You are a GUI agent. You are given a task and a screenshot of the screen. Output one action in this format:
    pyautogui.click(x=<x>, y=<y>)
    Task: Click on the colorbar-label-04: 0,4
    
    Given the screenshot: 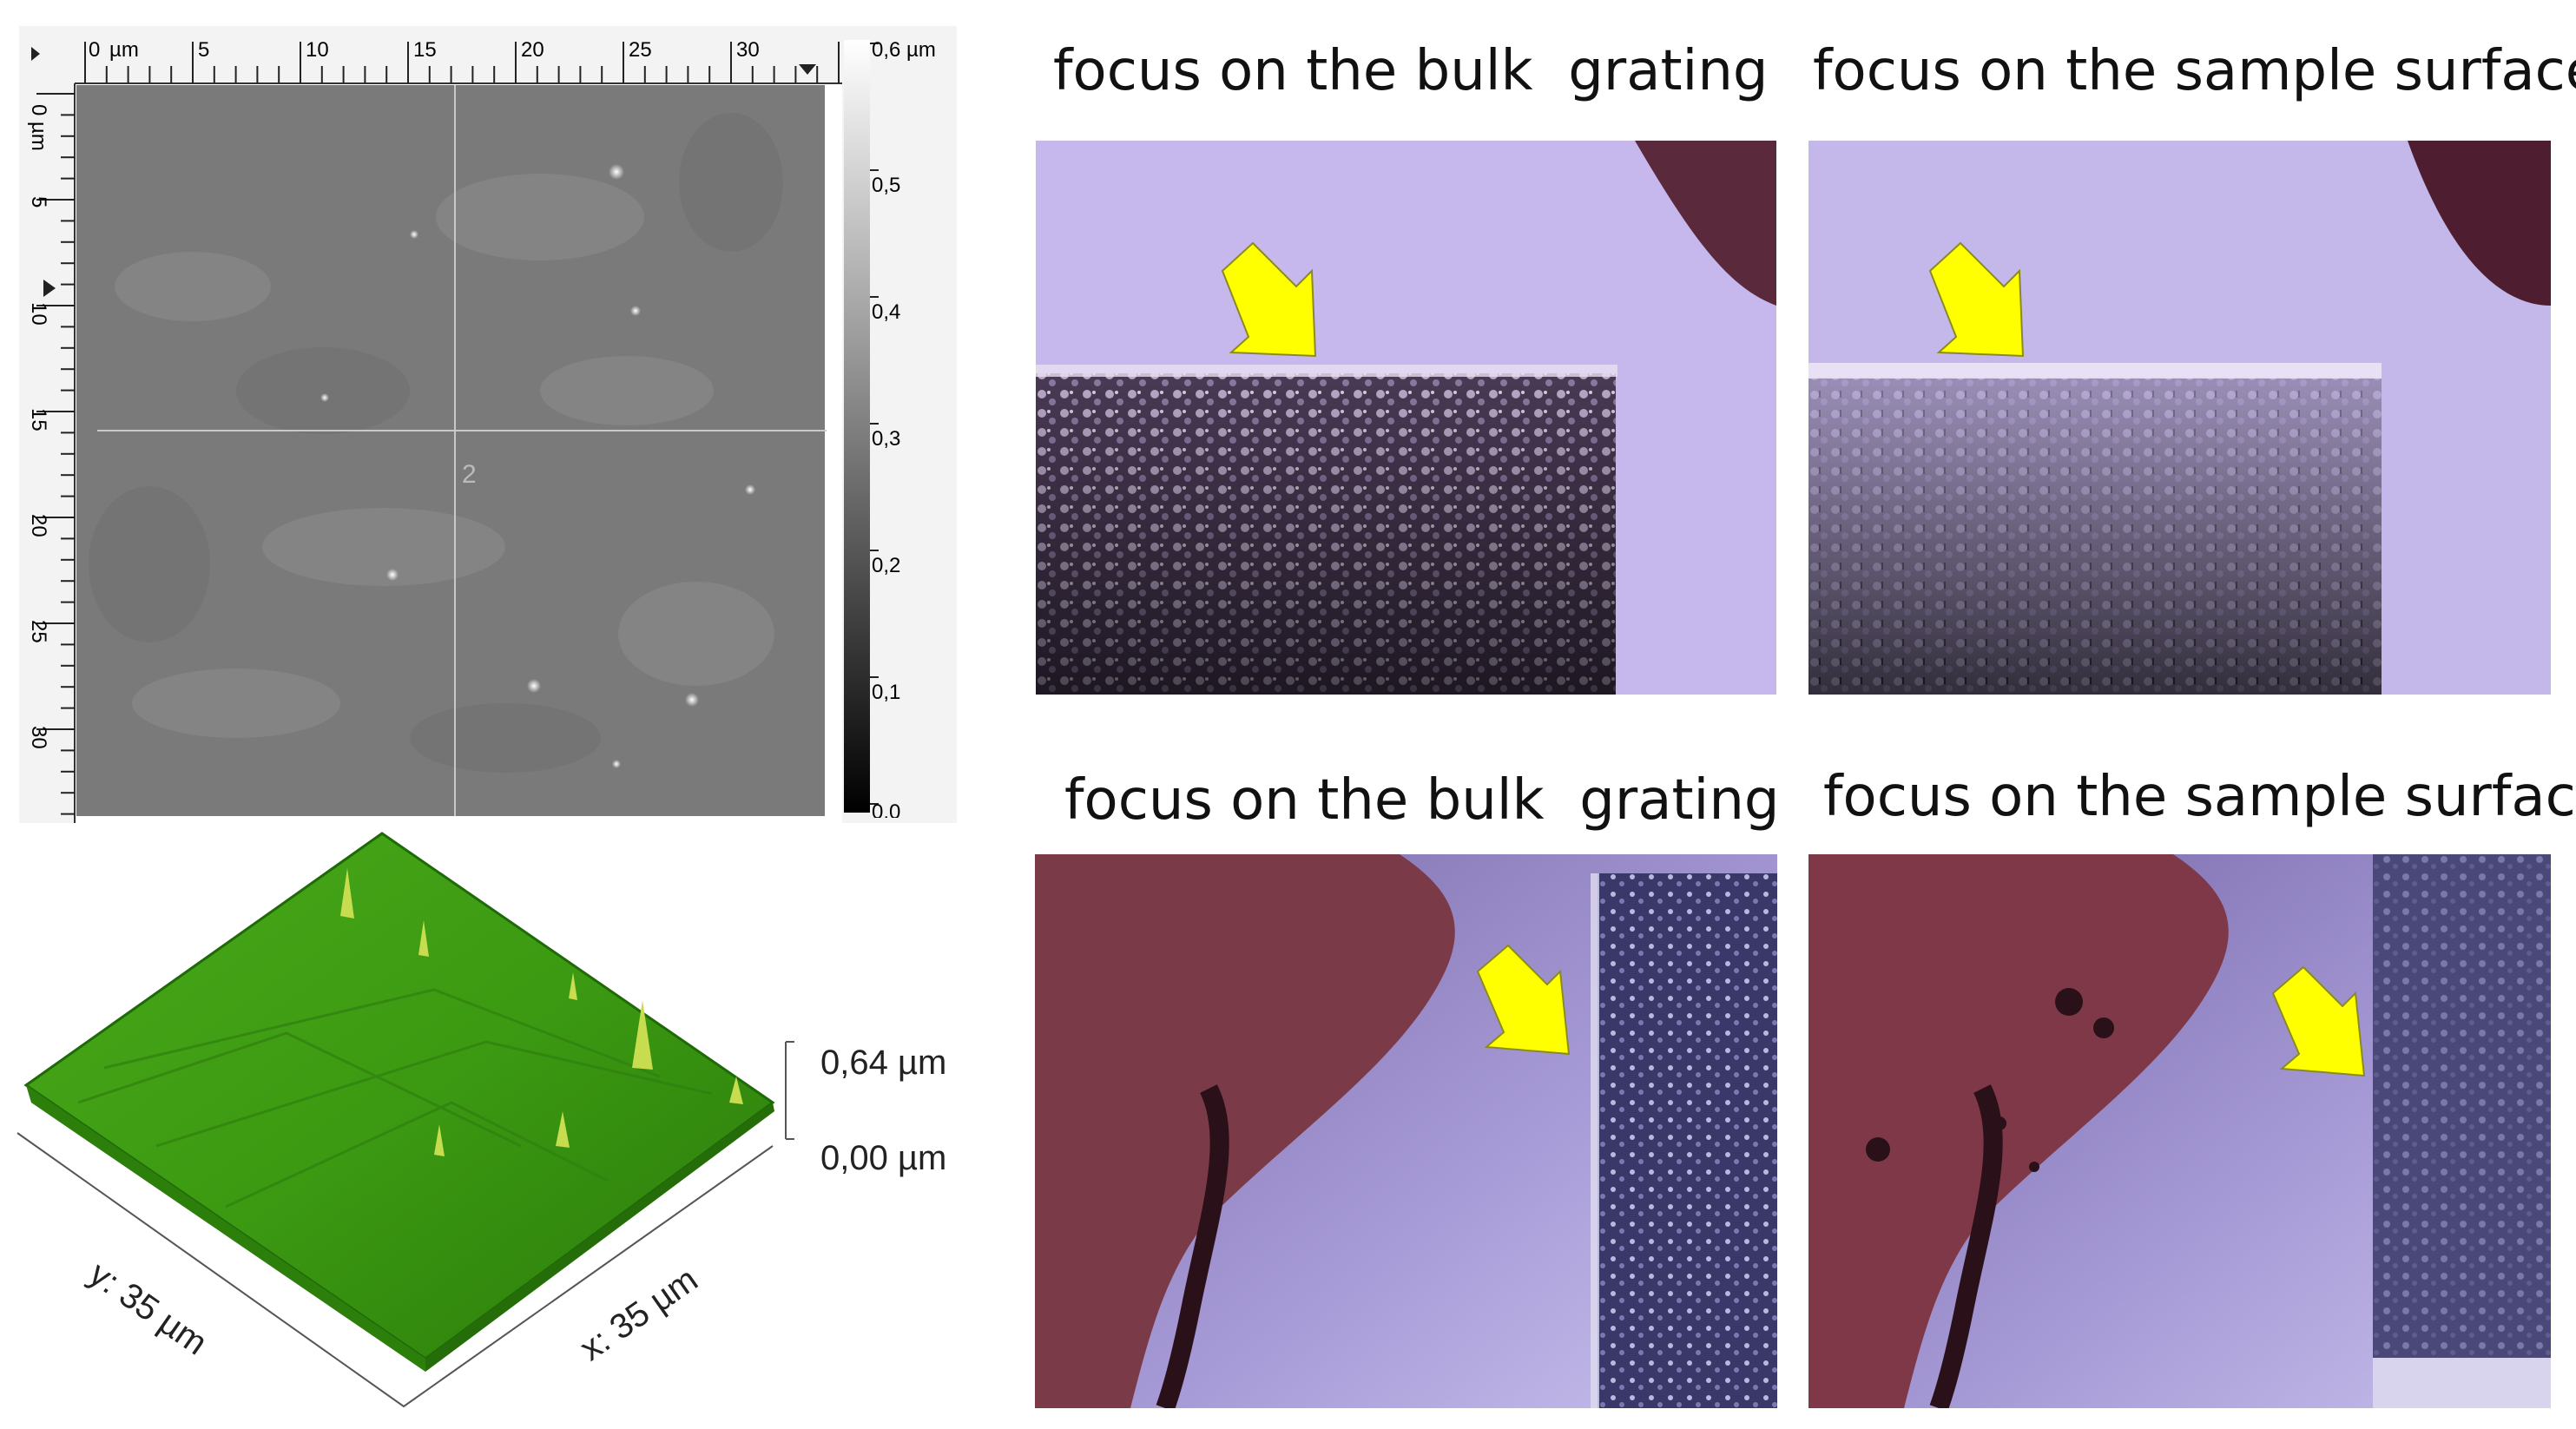 What is the action you would take?
    pyautogui.click(x=886, y=312)
    